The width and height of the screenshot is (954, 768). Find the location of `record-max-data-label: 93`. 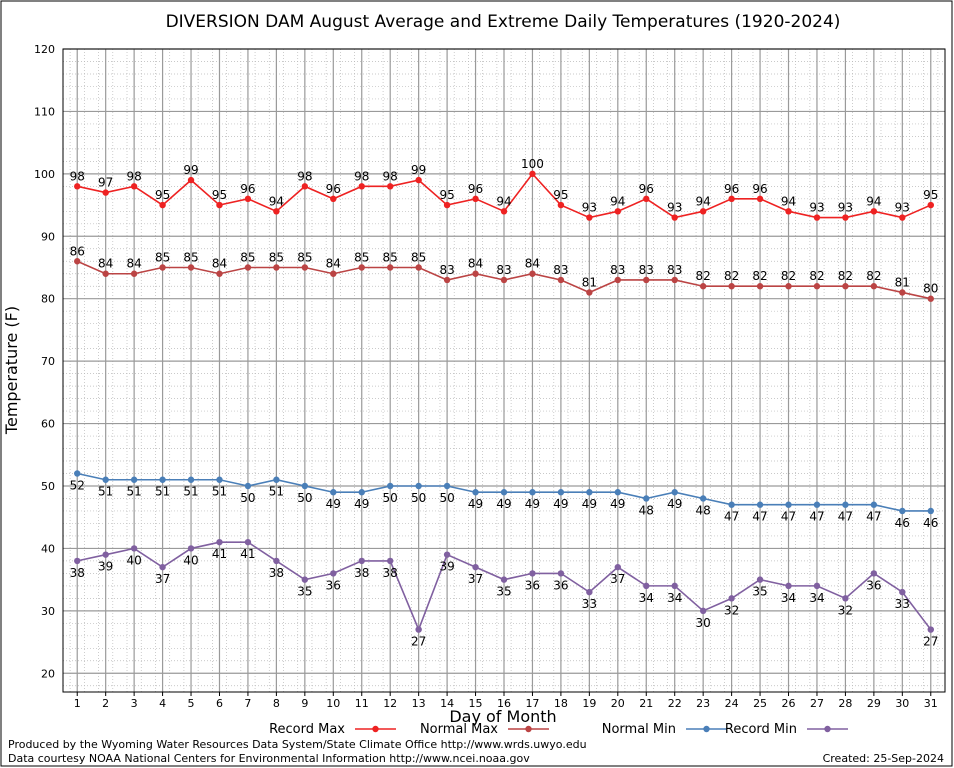

record-max-data-label: 93 is located at coordinates (589, 208).